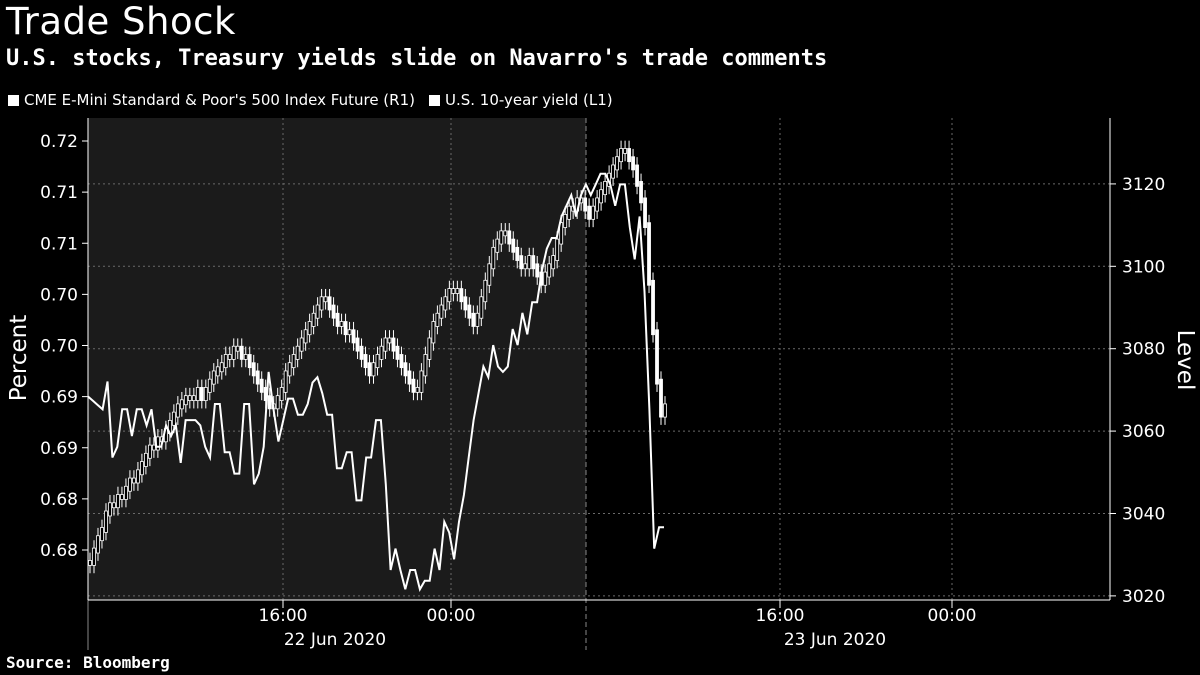 The width and height of the screenshot is (1200, 675). Describe the element at coordinates (952, 616) in the screenshot. I see `x-tick-label: 00:00` at that location.